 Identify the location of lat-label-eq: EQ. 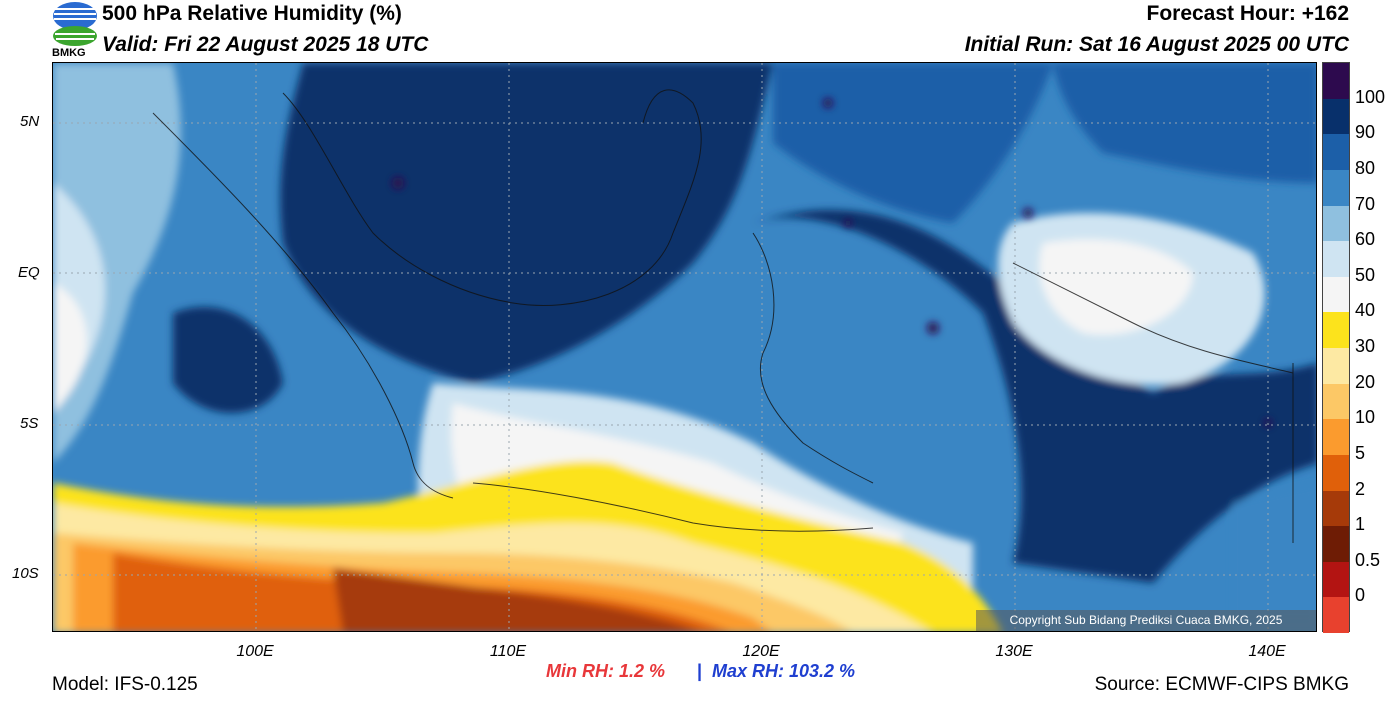
(29, 272).